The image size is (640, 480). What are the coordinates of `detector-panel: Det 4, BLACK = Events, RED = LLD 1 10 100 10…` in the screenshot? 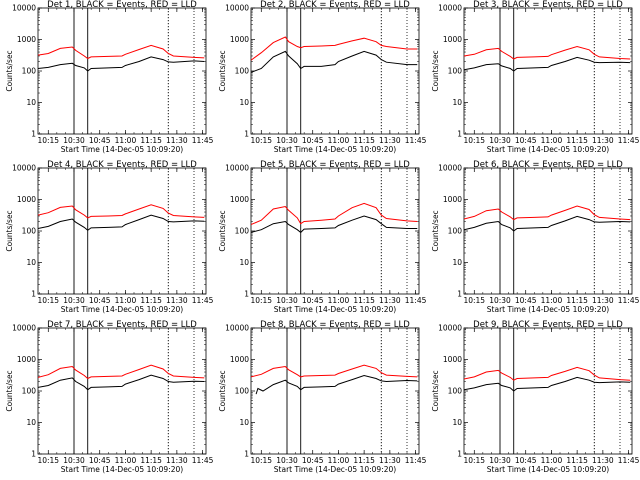 It's located at (107, 240).